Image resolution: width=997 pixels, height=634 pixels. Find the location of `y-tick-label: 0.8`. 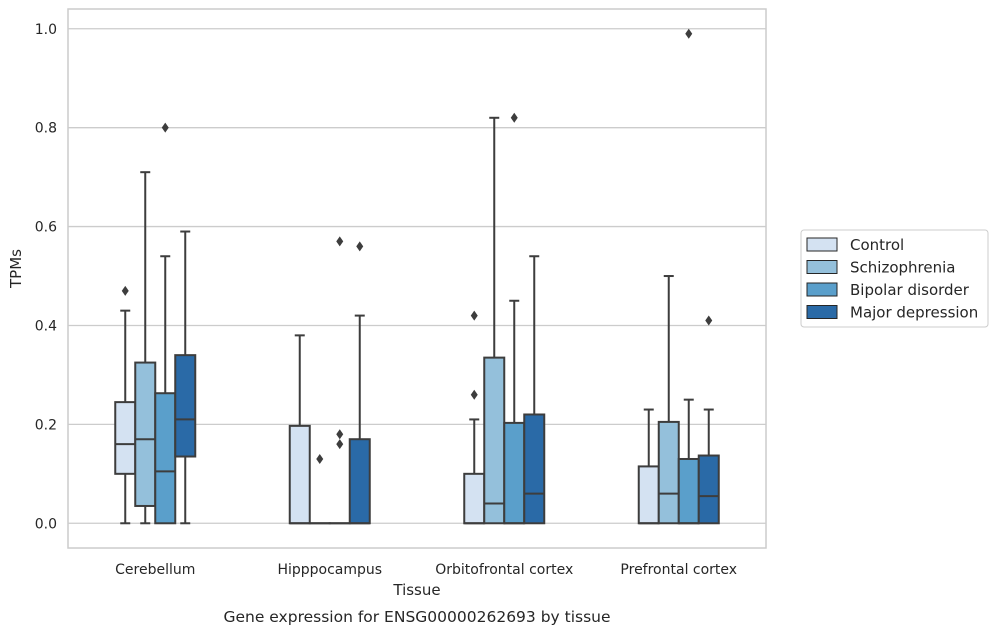

y-tick-label: 0.8 is located at coordinates (46, 129).